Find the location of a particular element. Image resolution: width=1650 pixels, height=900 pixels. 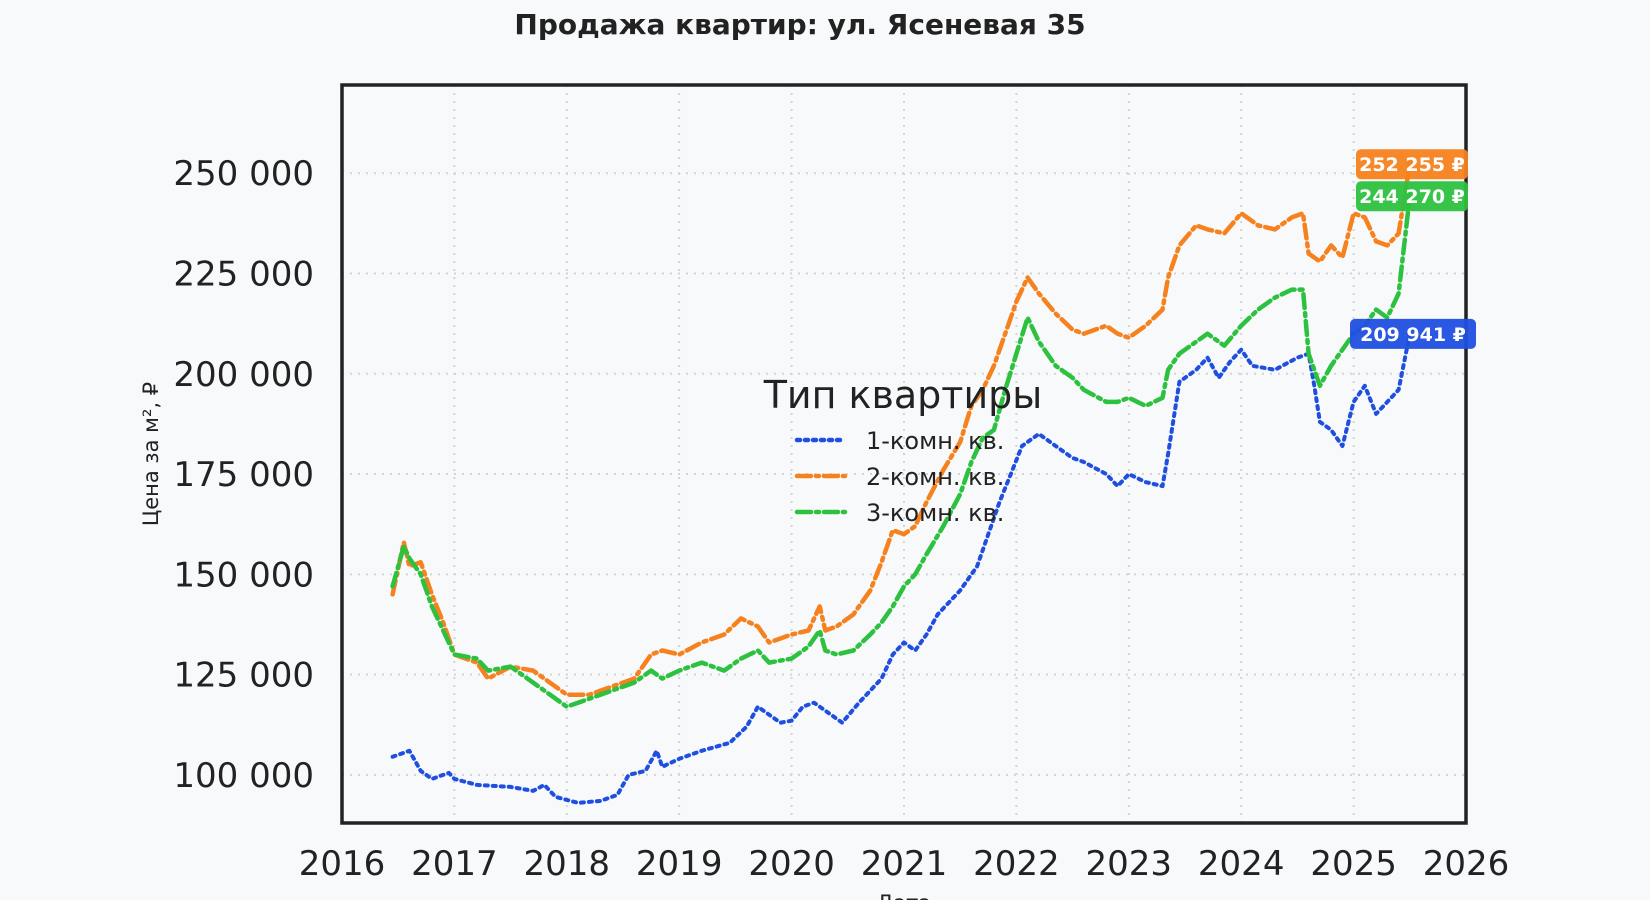

y-tick-label: 100 000 is located at coordinates (243, 776).